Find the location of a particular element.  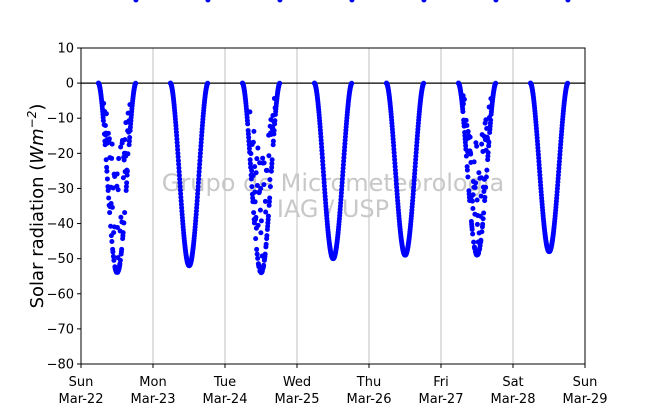

y-tick-label: −70 is located at coordinates (60, 329).